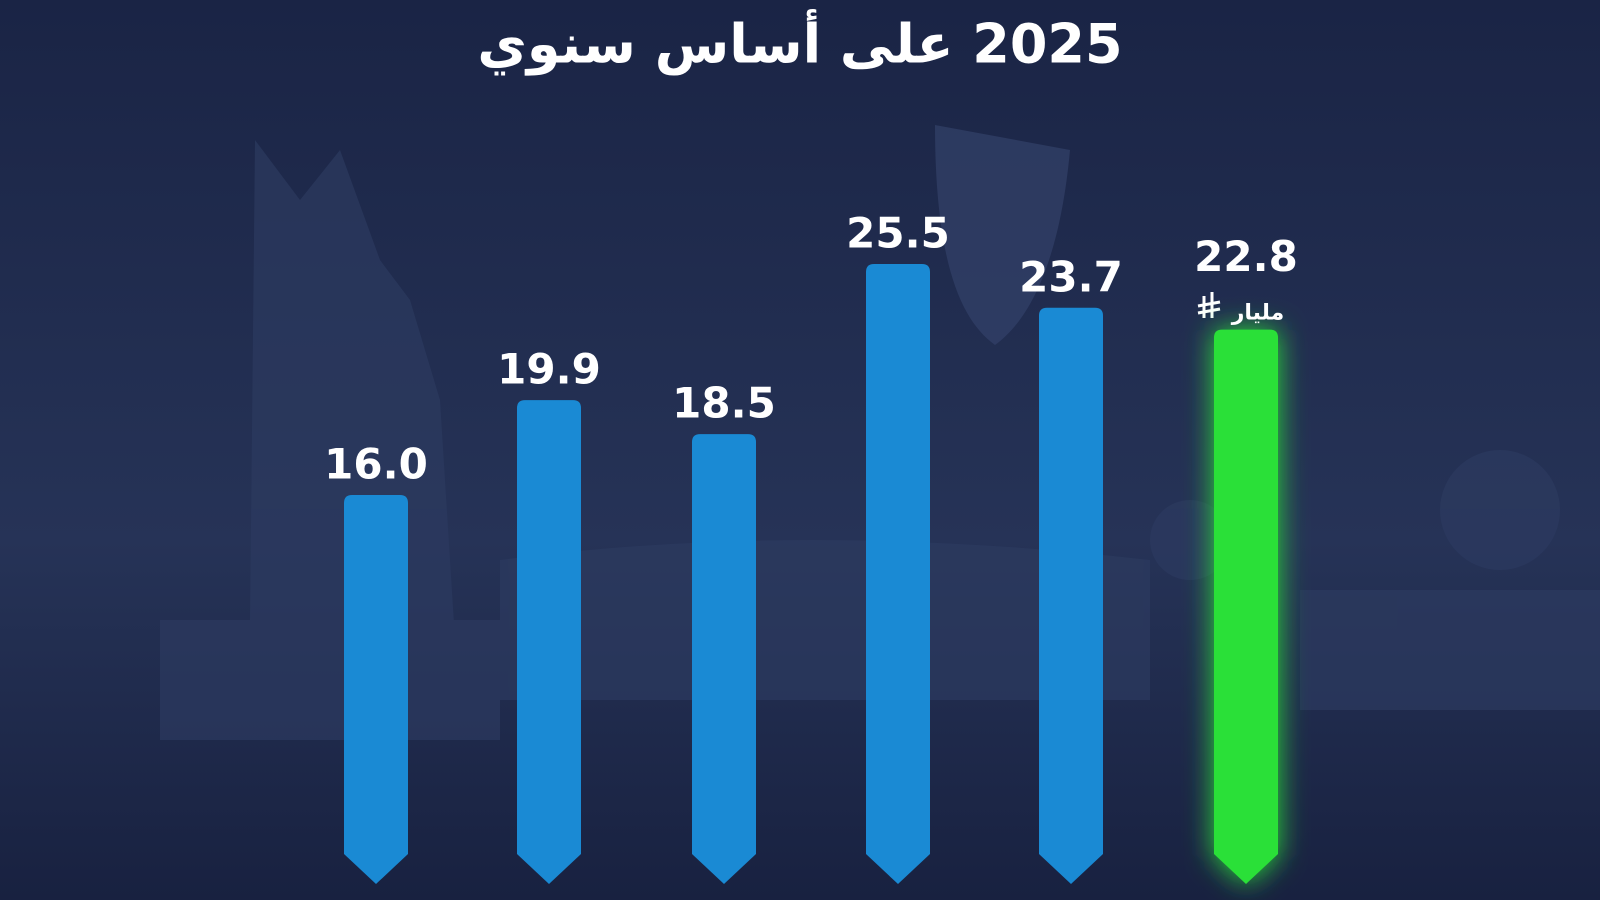 Image resolution: width=1600 pixels, height=900 pixels. I want to click on riyal-symbol, so click(1209, 305).